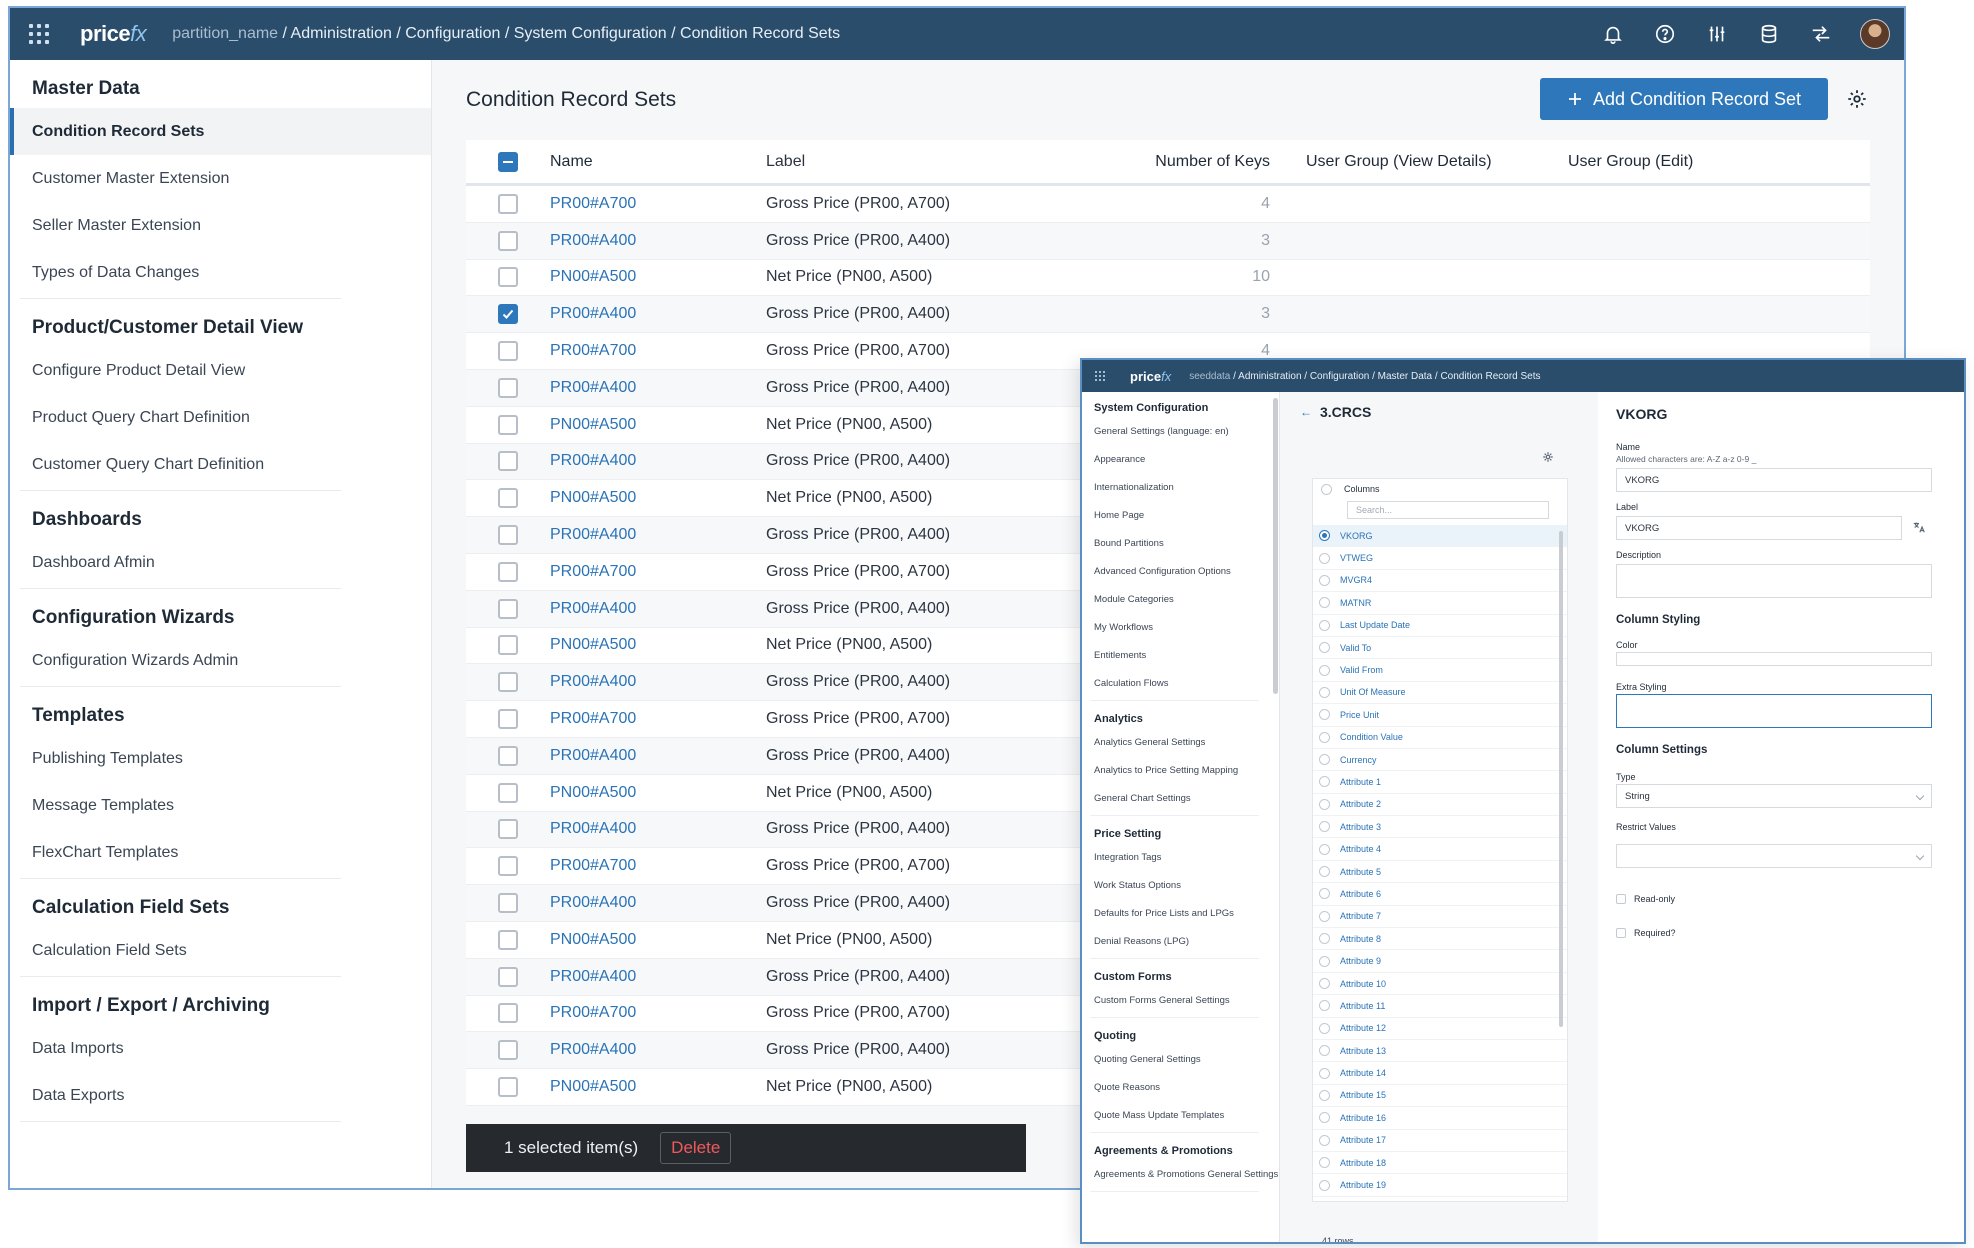  Describe the element at coordinates (1440, 1141) in the screenshot. I see `column-list-item: Attribute 17` at that location.